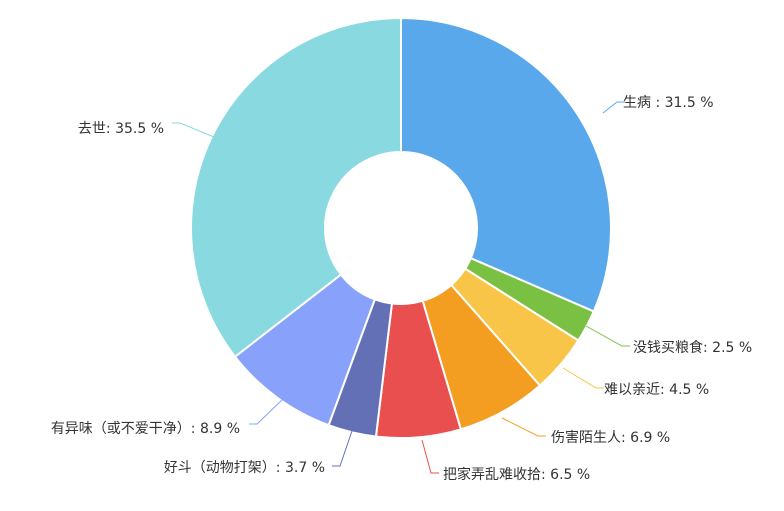 The width and height of the screenshot is (784, 511). I want to click on slice-label: 有异味（或不爱干净）: 8.9 %, so click(145, 429).